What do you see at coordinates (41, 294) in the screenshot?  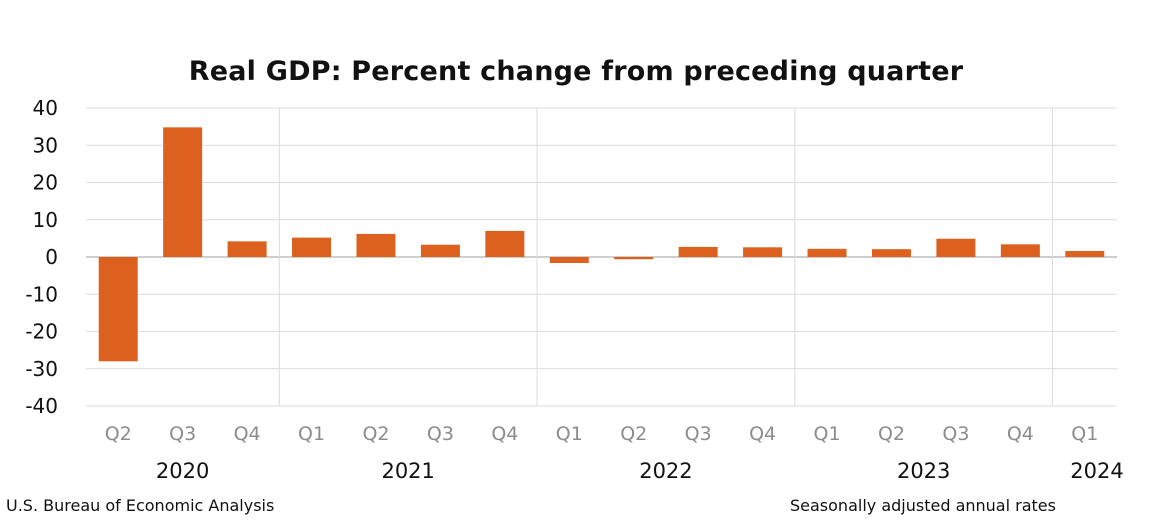 I see `y-tick-label: -10` at bounding box center [41, 294].